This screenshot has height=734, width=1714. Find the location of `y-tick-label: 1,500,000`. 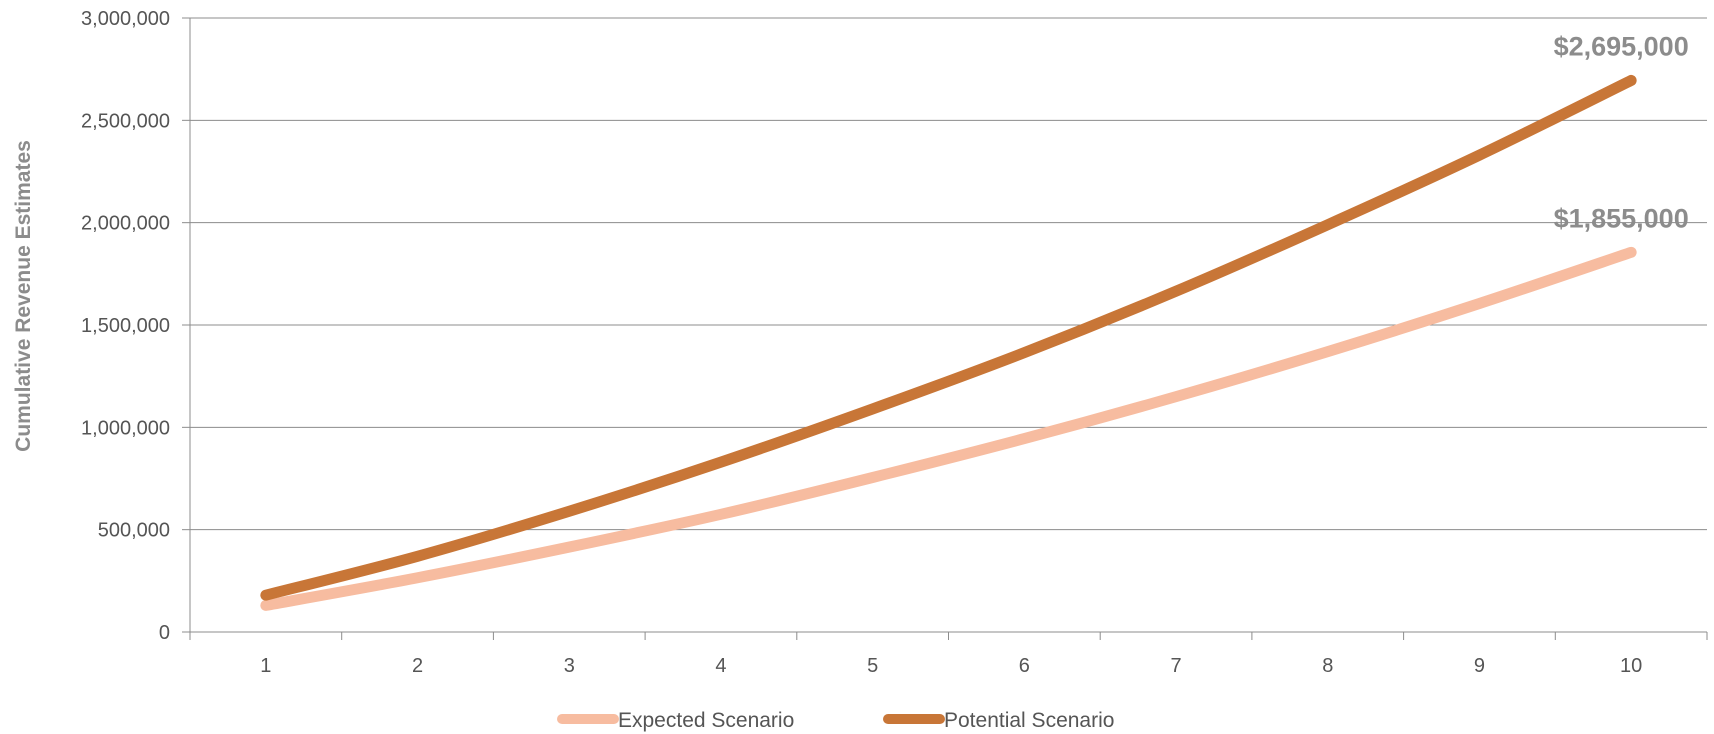

y-tick-label: 1,500,000 is located at coordinates (125, 326).